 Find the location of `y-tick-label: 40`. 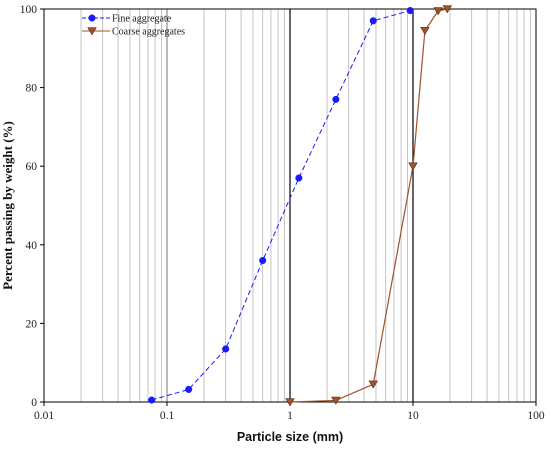

y-tick-label: 40 is located at coordinates (32, 246).